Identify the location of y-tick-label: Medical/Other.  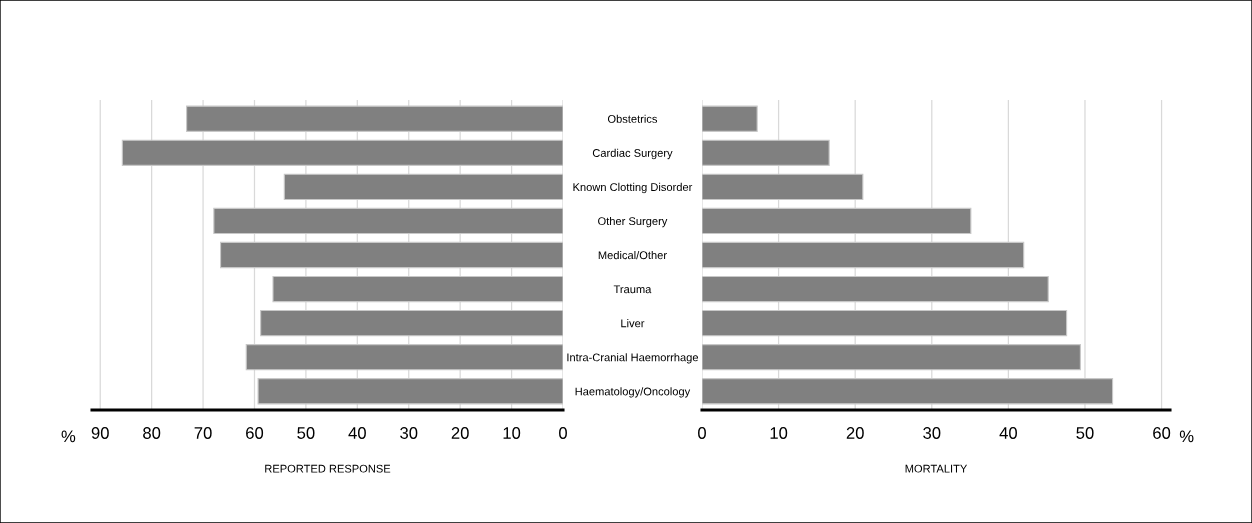
(632, 255).